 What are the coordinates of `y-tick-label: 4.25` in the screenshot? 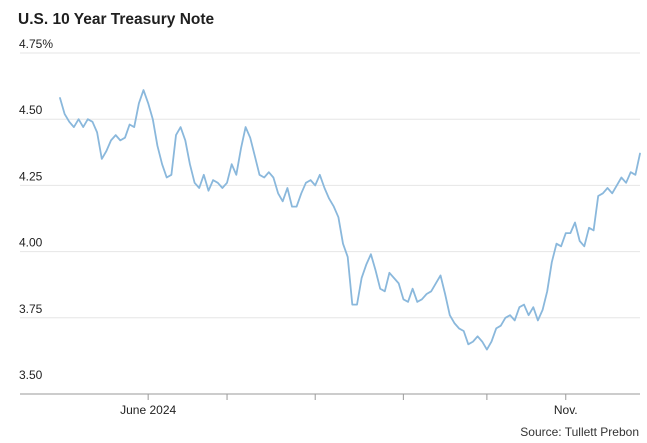 It's located at (31, 176).